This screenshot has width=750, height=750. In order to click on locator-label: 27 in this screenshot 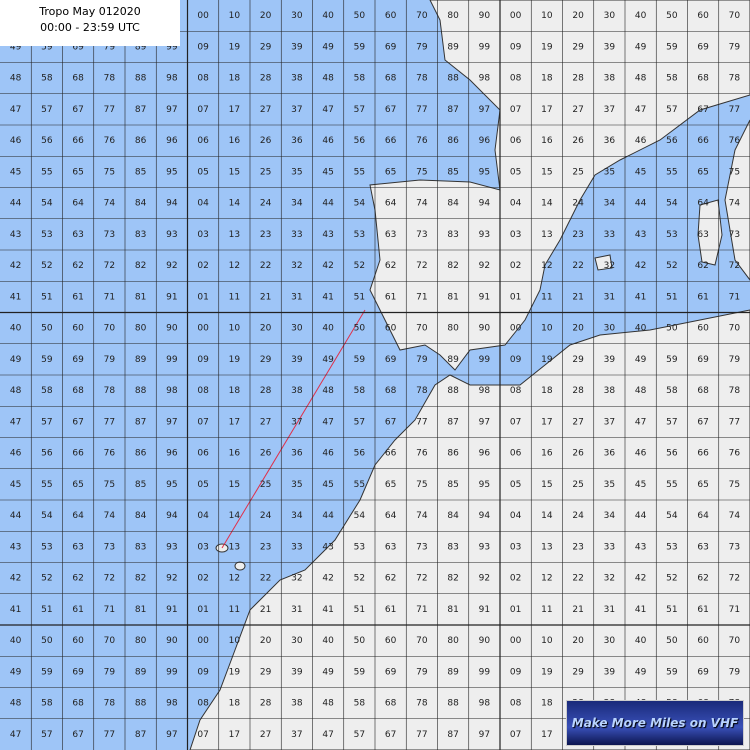, I will do `click(577, 110)`.